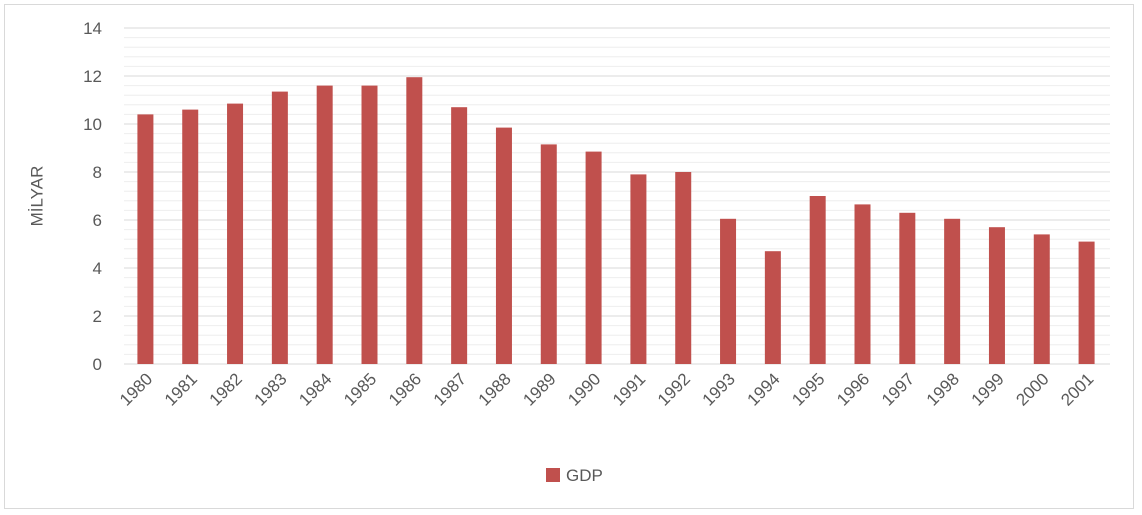 The image size is (1142, 515). Describe the element at coordinates (593, 257) in the screenshot. I see `bar-1990` at that location.